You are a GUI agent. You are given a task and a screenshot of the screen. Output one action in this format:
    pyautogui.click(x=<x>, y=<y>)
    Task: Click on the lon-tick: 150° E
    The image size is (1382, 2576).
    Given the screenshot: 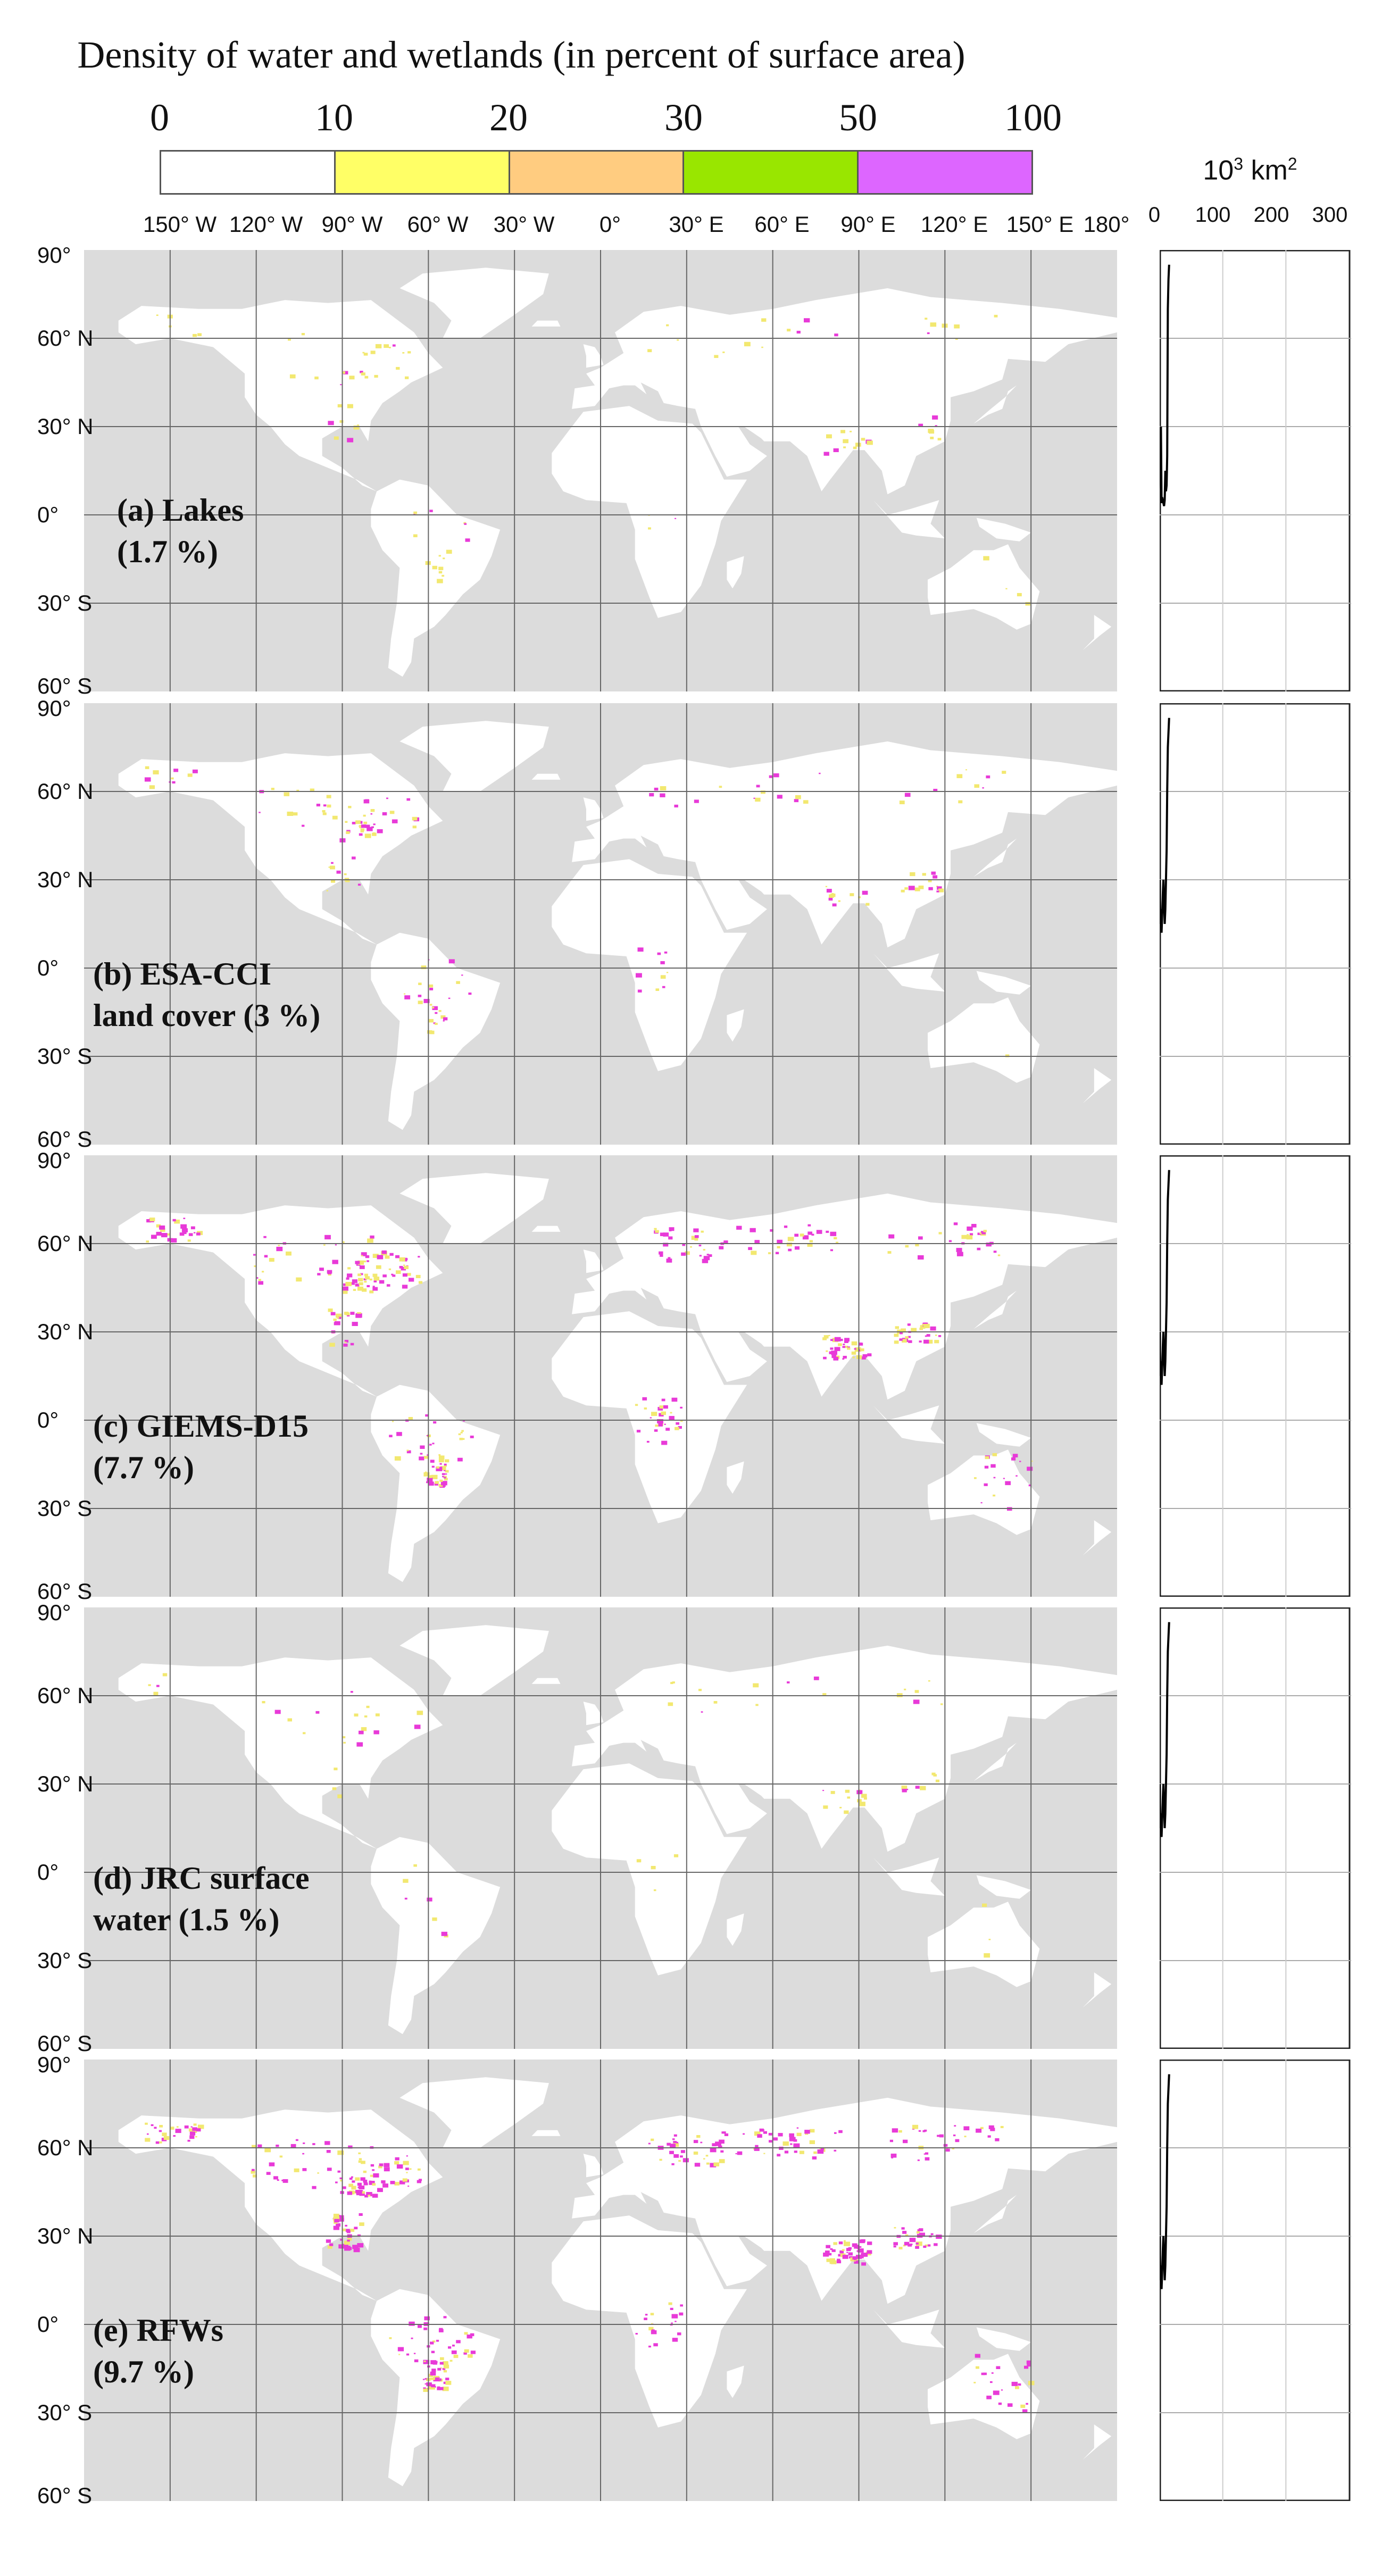 What is the action you would take?
    pyautogui.click(x=1040, y=224)
    